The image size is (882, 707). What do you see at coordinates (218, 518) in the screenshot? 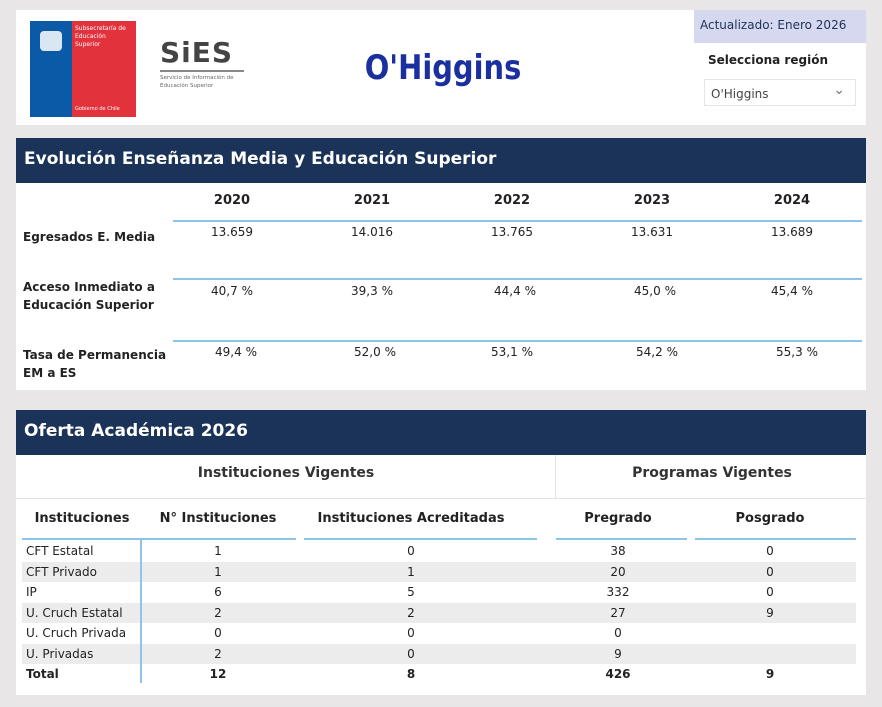
I see `column-header: N° Instituciones` at bounding box center [218, 518].